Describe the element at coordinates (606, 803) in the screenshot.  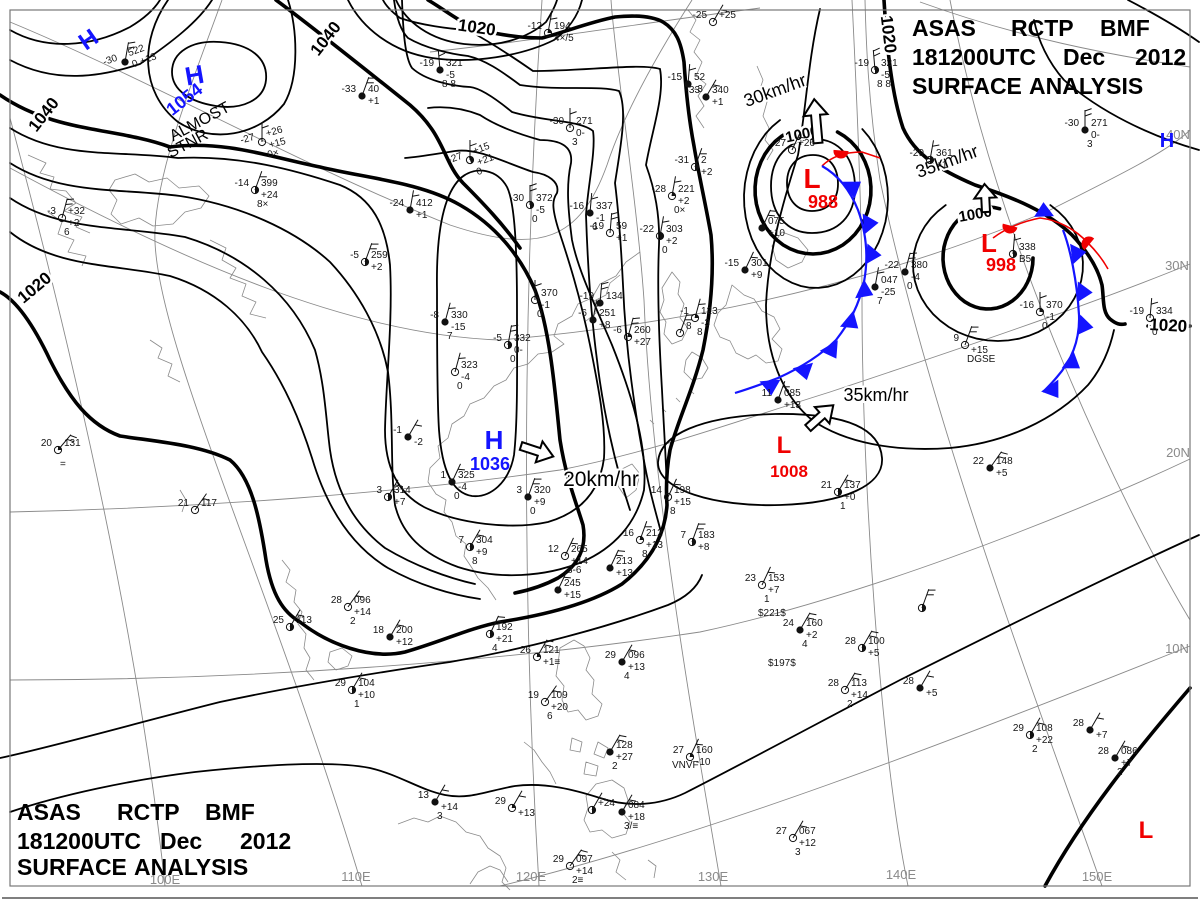
I see `svg-text: +24` at that location.